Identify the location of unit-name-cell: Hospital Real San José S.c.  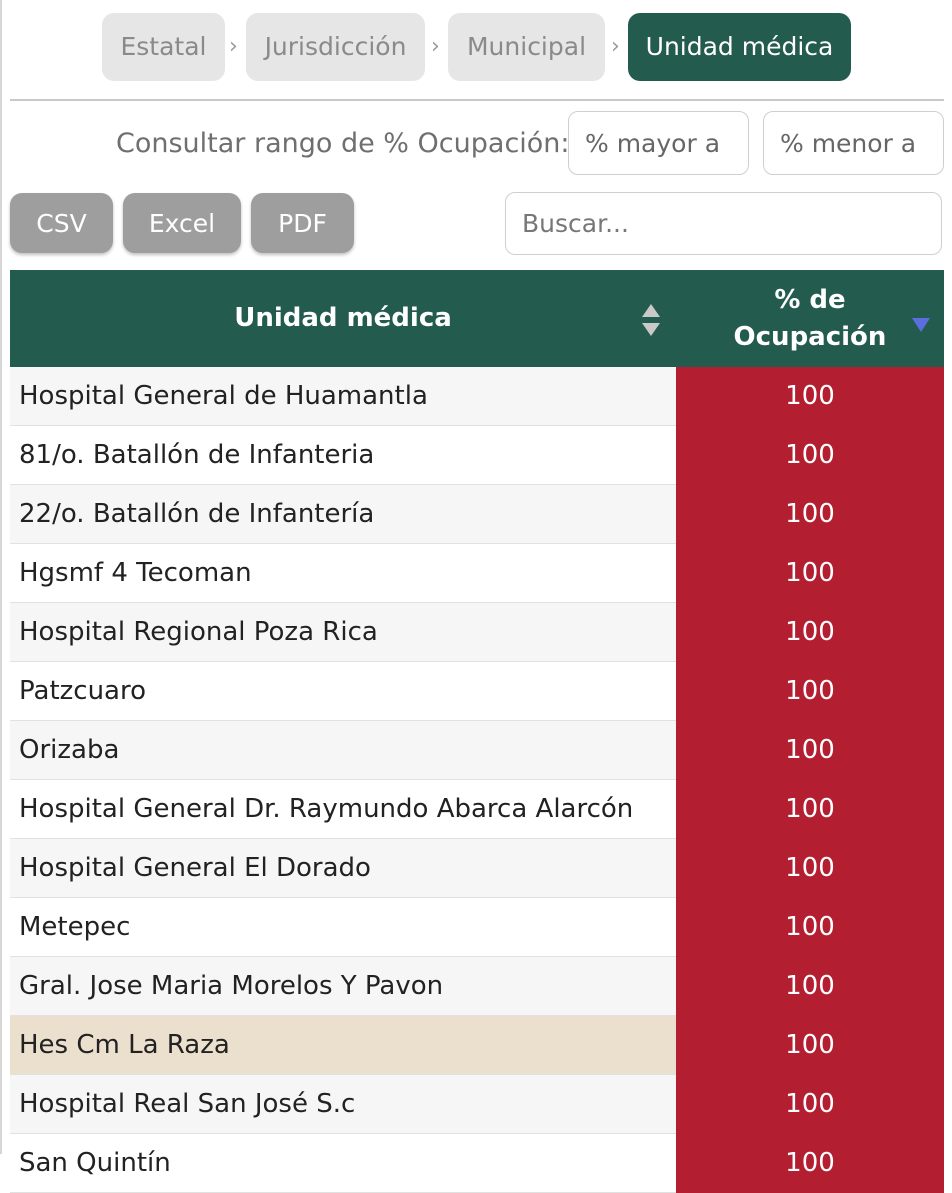
(187, 1104).